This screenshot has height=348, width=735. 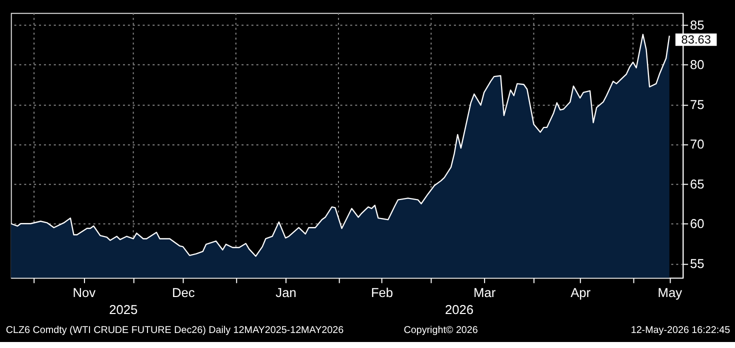 What do you see at coordinates (697, 263) in the screenshot?
I see `y-tick-label: 55` at bounding box center [697, 263].